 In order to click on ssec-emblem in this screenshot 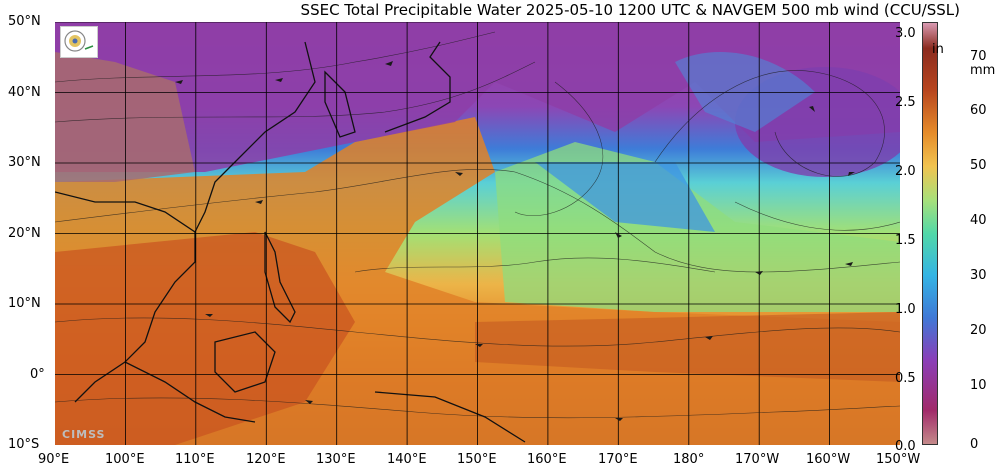, I will do `click(79, 41)`.